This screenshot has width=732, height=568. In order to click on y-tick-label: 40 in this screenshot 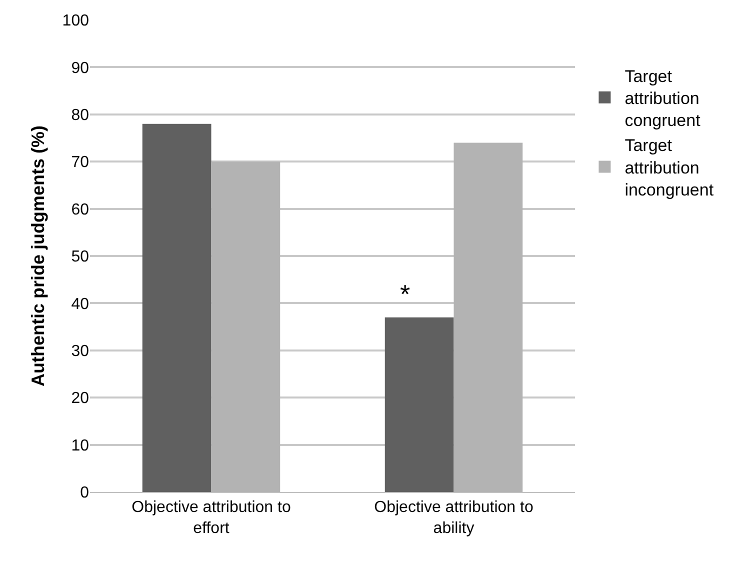, I will do `click(80, 304)`.